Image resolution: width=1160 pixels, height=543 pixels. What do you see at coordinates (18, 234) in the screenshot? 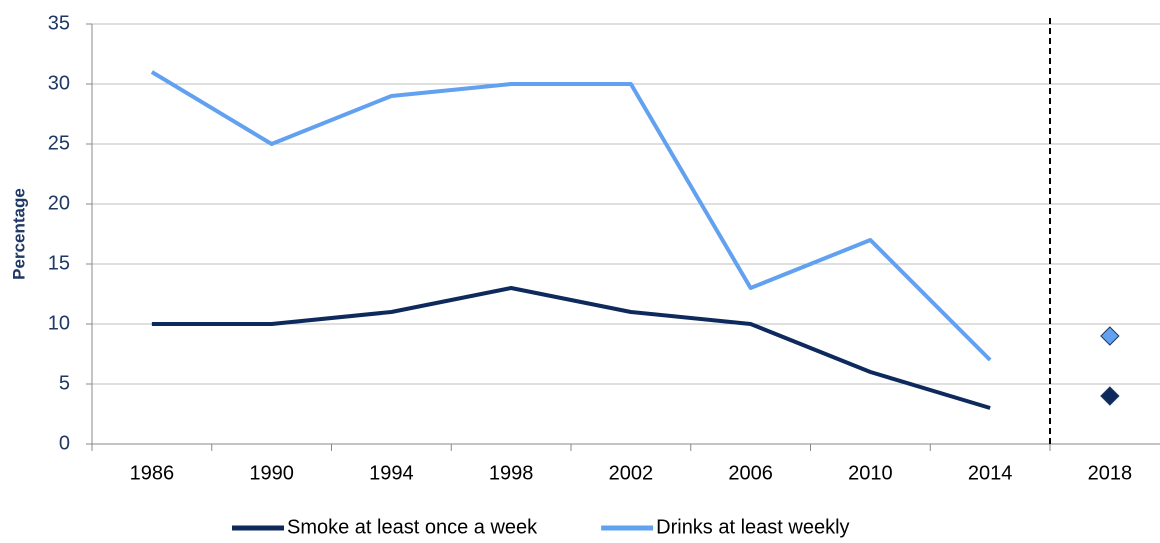
I see `y-axis-label: Percentage` at bounding box center [18, 234].